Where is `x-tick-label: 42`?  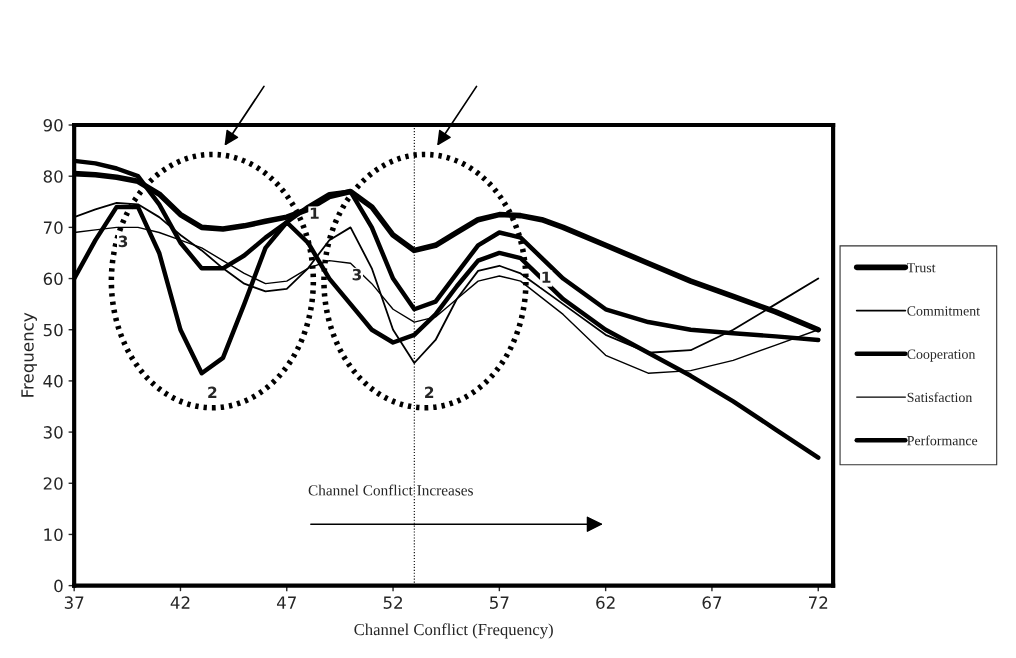
x-tick-label: 42 is located at coordinates (180, 602).